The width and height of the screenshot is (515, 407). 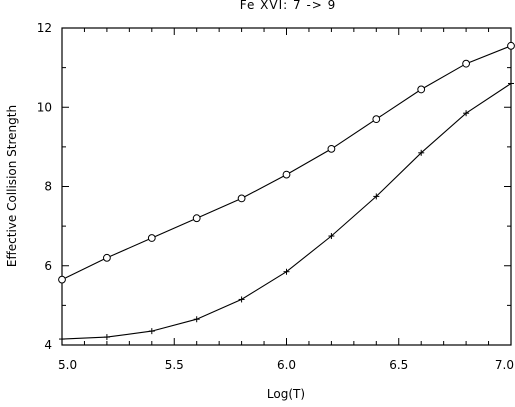 I want to click on y-tick-label: 4, so click(x=48, y=345).